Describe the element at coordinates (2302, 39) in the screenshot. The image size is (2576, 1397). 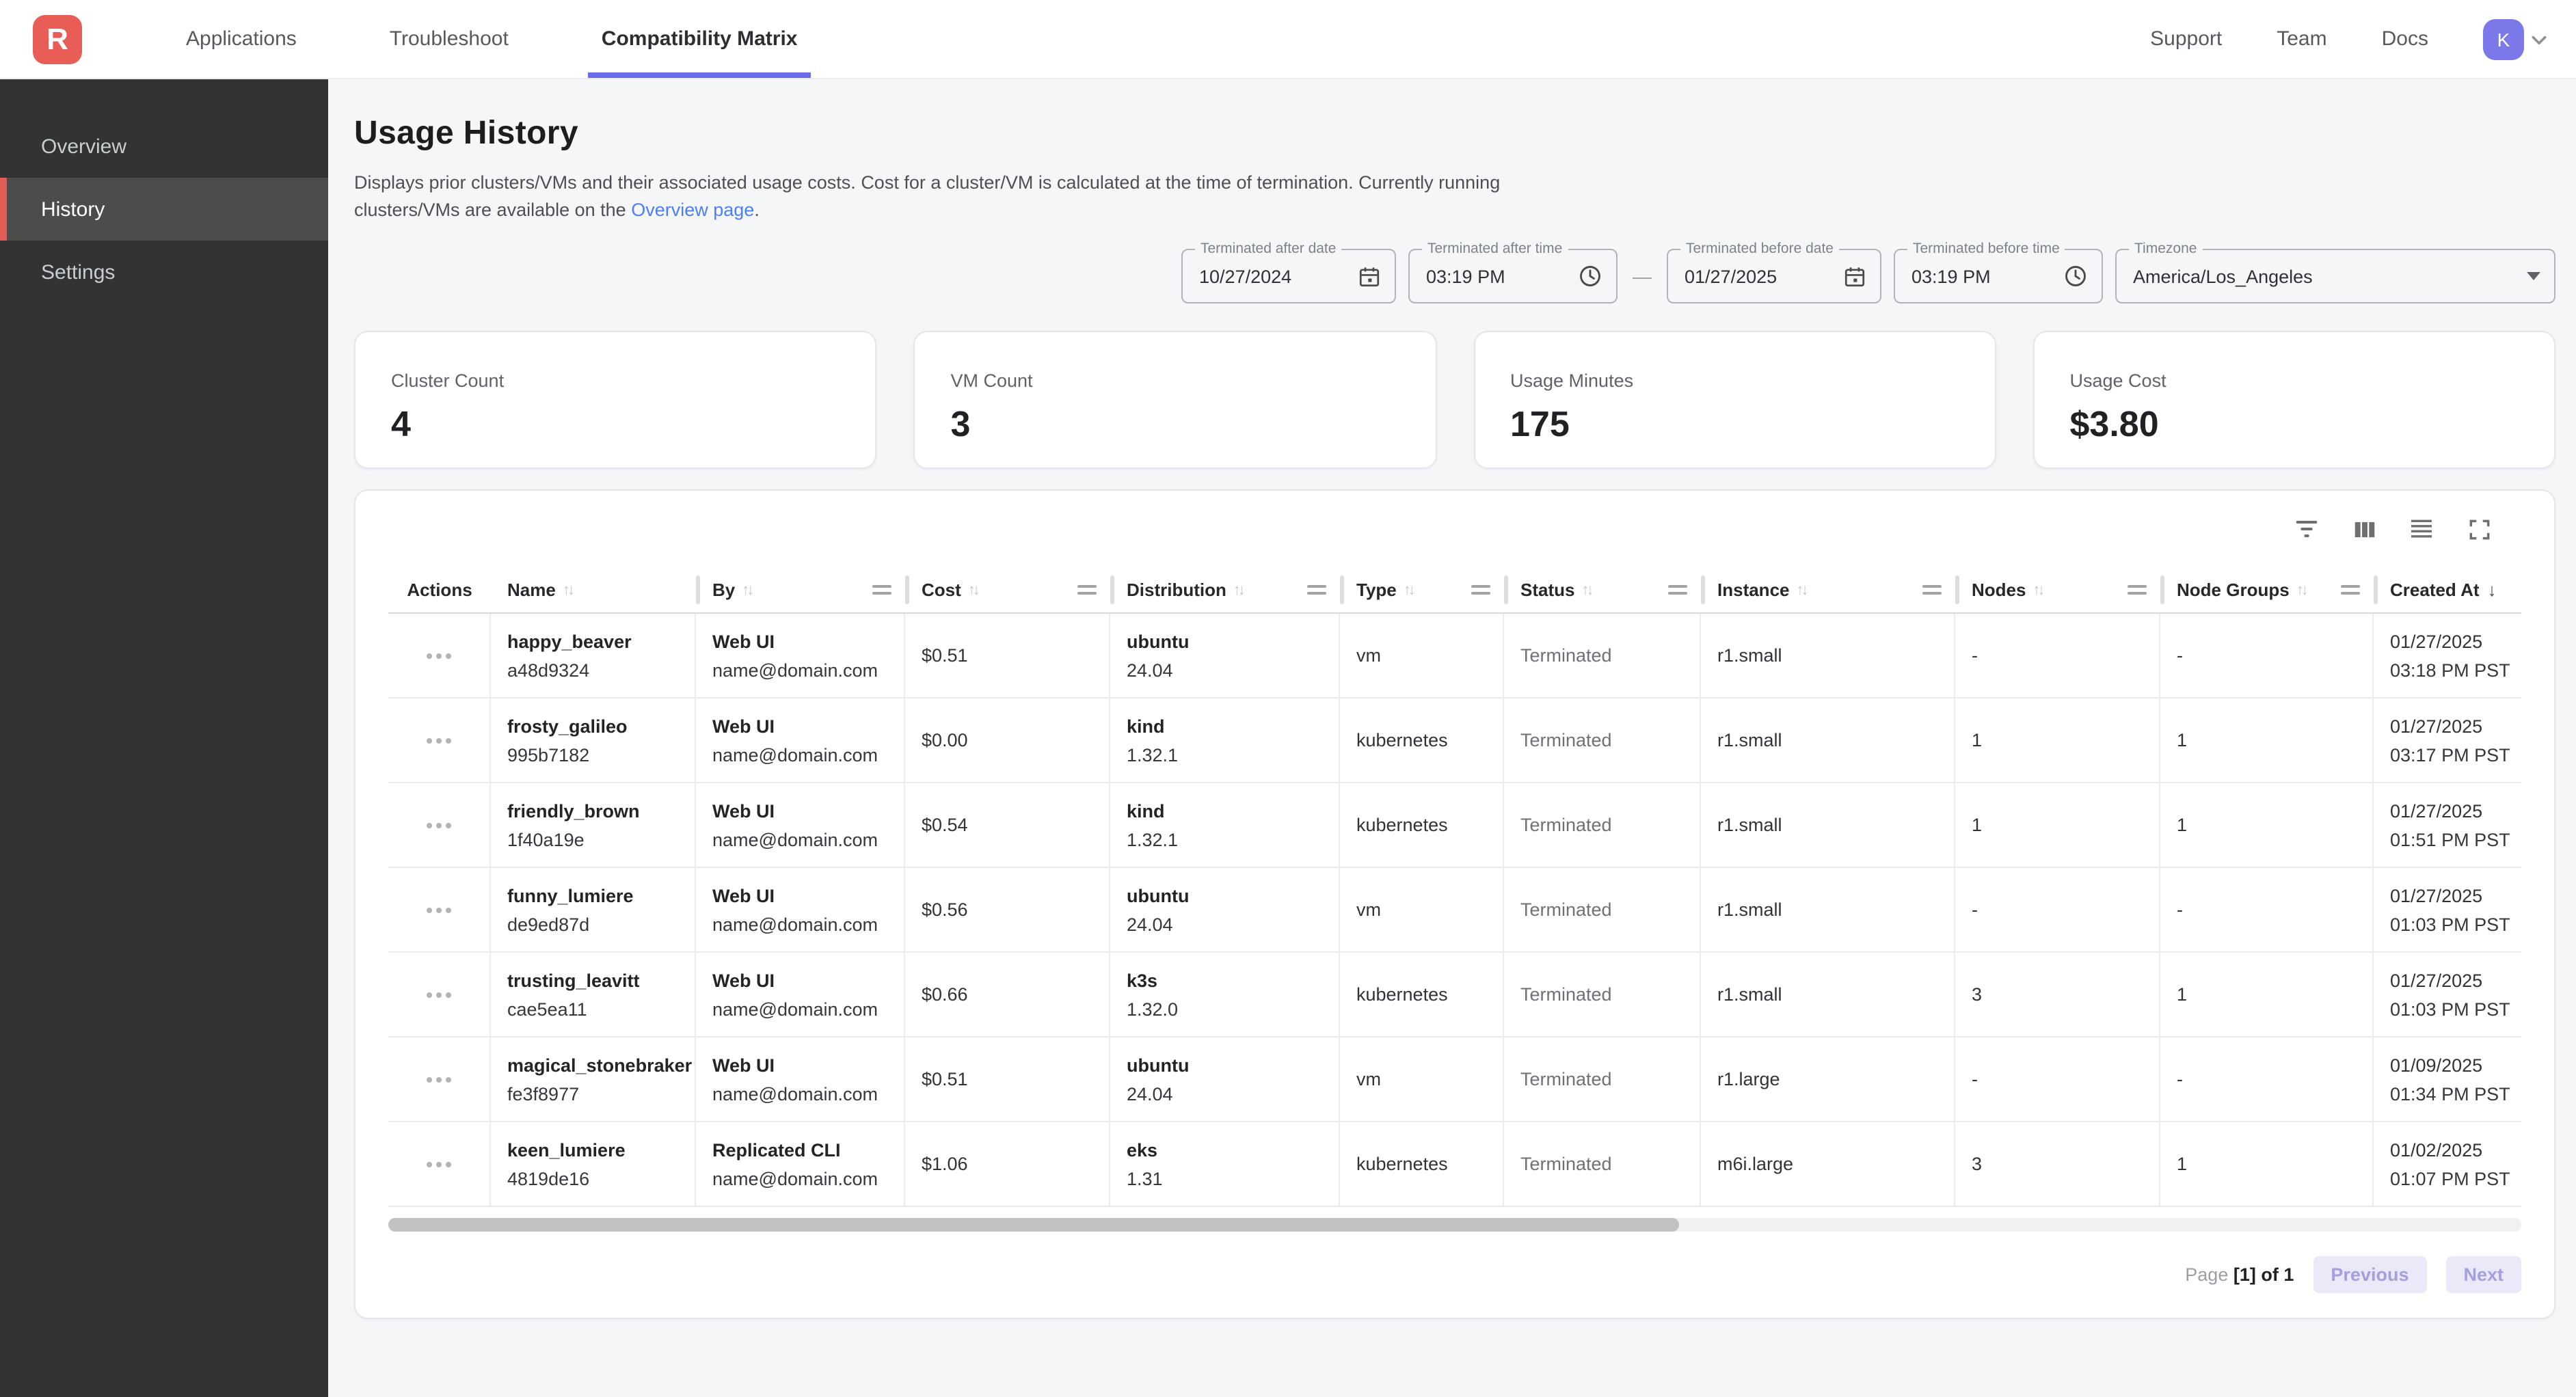
I see `nav-link-team: Team` at that location.